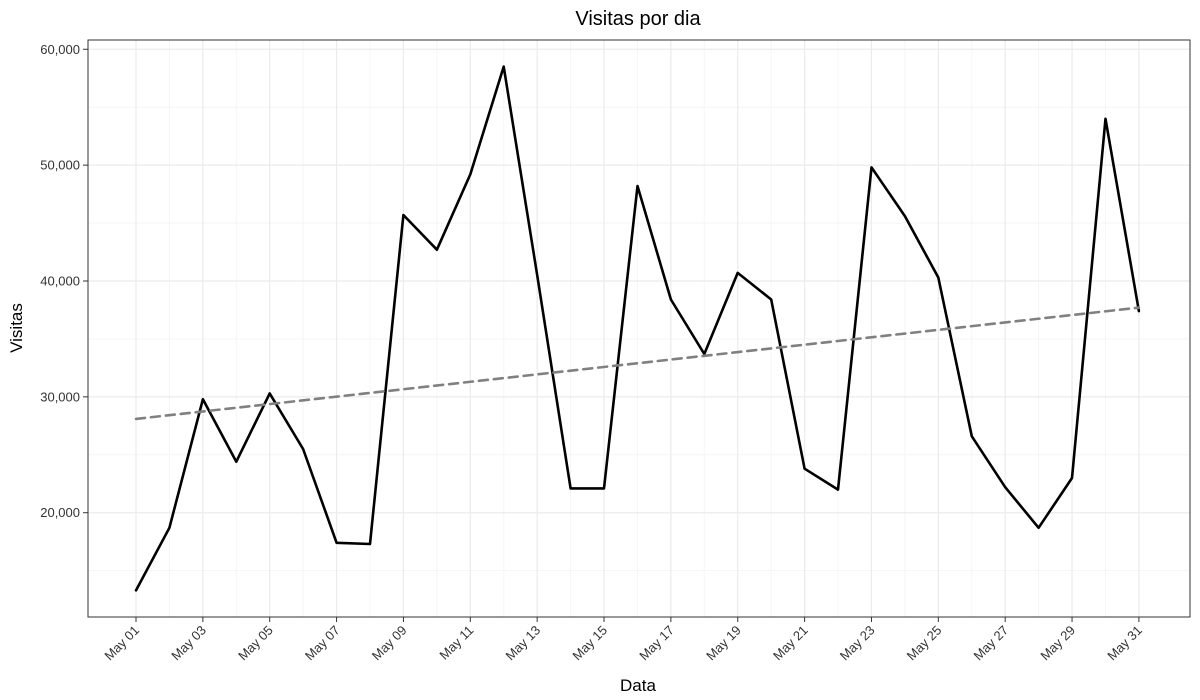 The height and width of the screenshot is (700, 1200). Describe the element at coordinates (60, 280) in the screenshot. I see `y-tick-label: 40,000` at that location.